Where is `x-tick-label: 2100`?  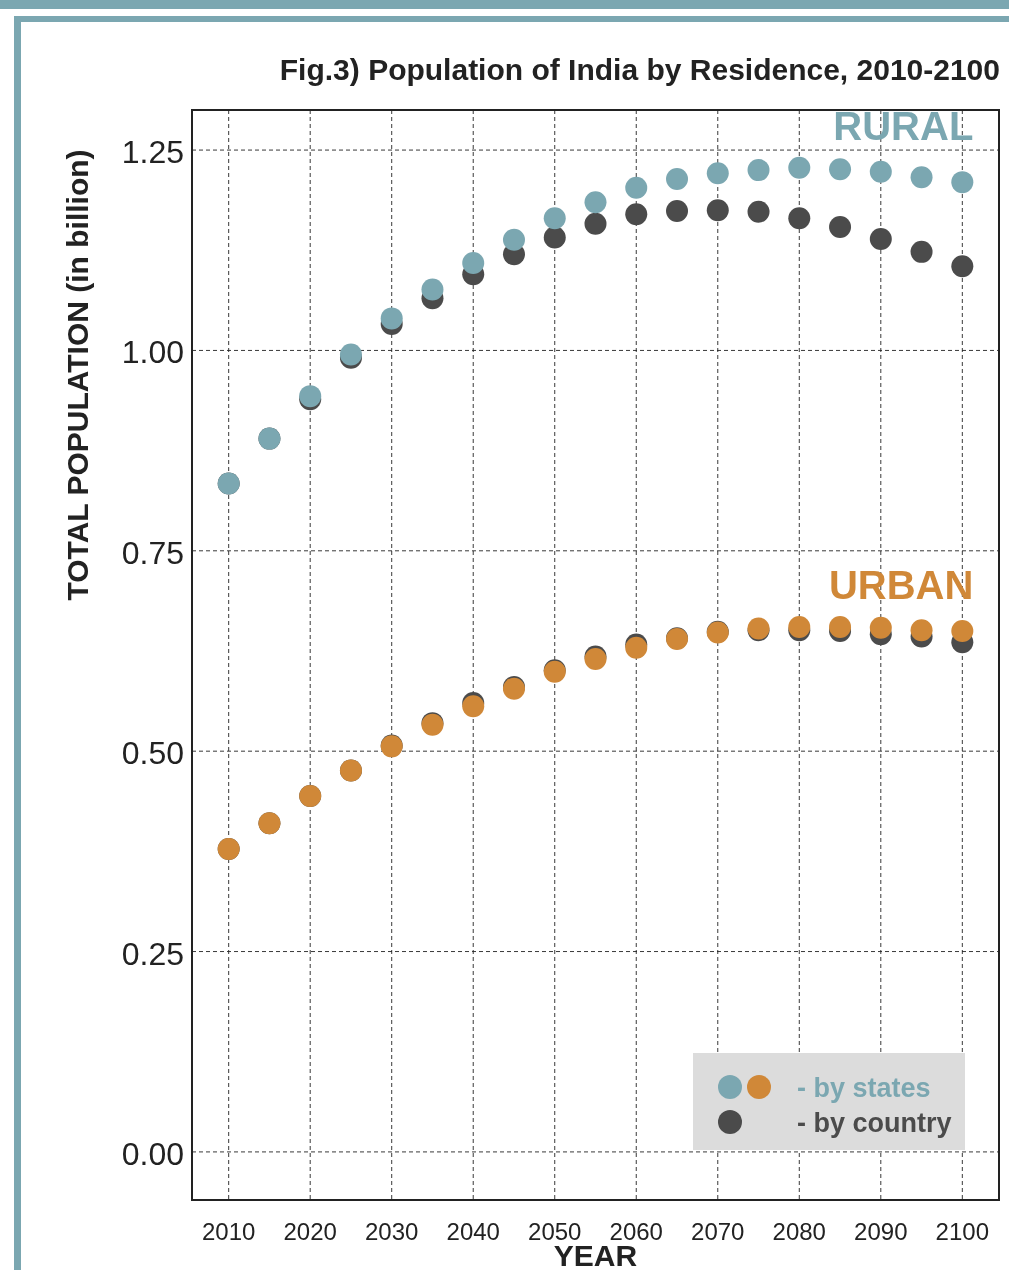 x-tick-label: 2100 is located at coordinates (962, 1231).